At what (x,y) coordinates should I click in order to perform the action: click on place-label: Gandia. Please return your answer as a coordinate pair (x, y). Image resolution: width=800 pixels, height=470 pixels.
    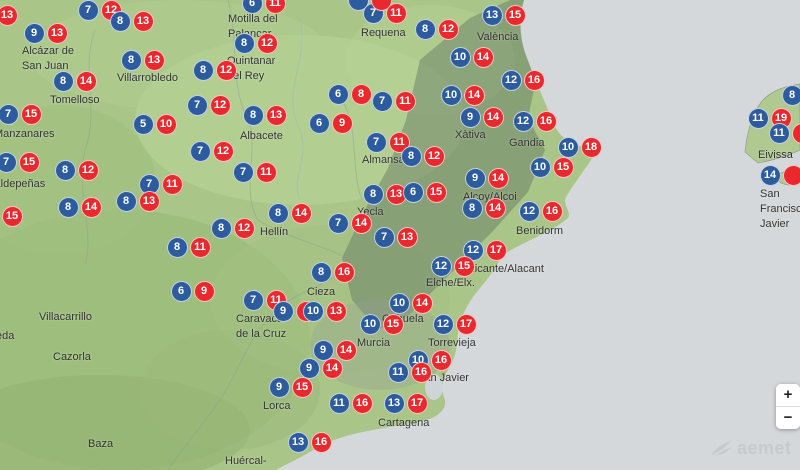
    Looking at the image, I should click on (527, 143).